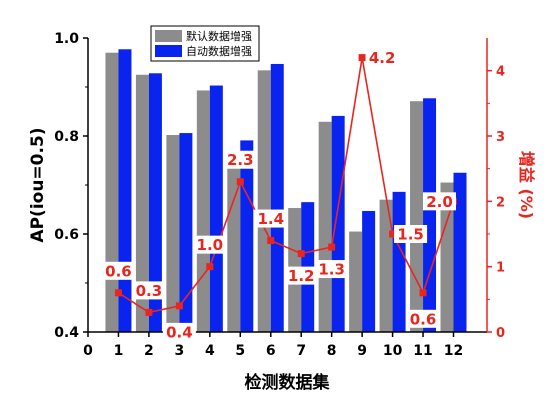 Image resolution: width=550 pixels, height=412 pixels. What do you see at coordinates (219, 36) in the screenshot?
I see `legend-label-default: 默认数据增强` at bounding box center [219, 36].